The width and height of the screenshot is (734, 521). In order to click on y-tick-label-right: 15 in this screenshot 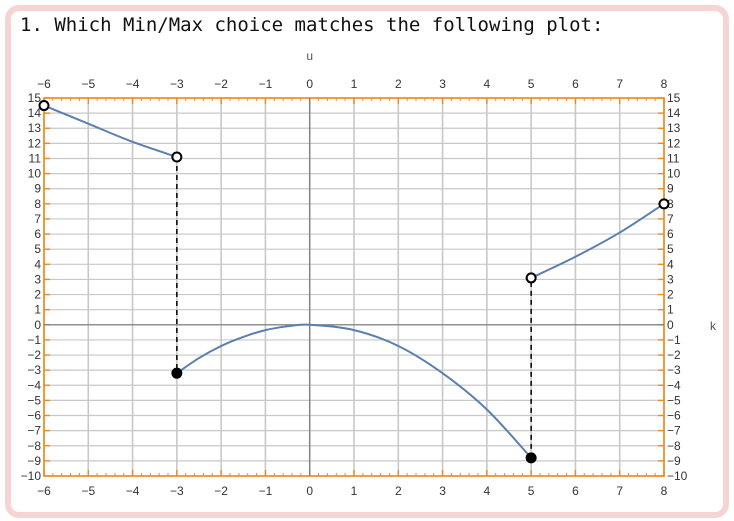, I will do `click(674, 98)`.